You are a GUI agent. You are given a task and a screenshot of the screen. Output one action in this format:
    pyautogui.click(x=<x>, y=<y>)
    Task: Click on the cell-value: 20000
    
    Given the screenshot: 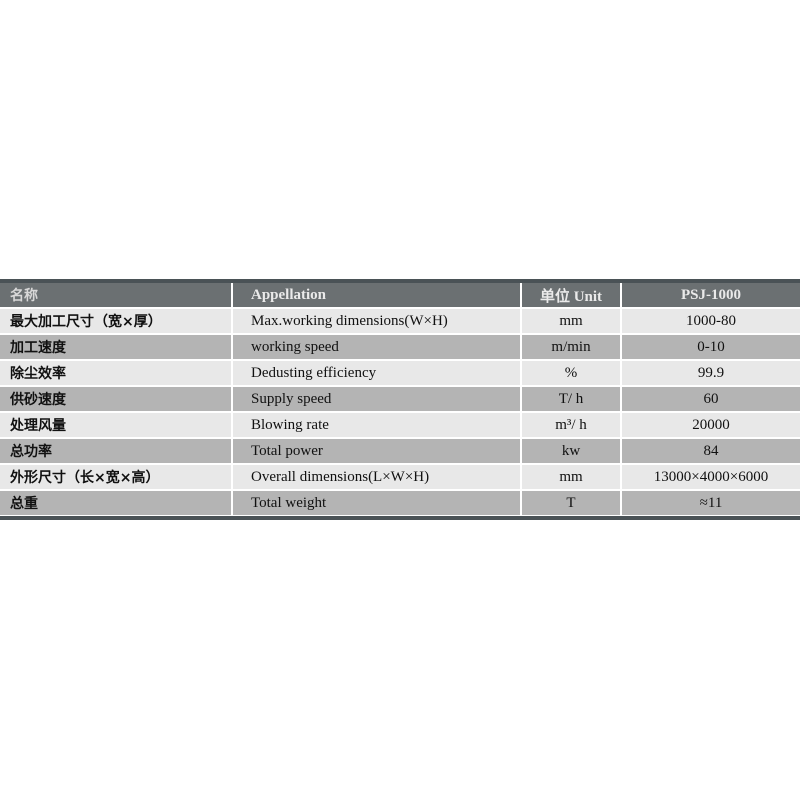 What is the action you would take?
    pyautogui.click(x=711, y=425)
    